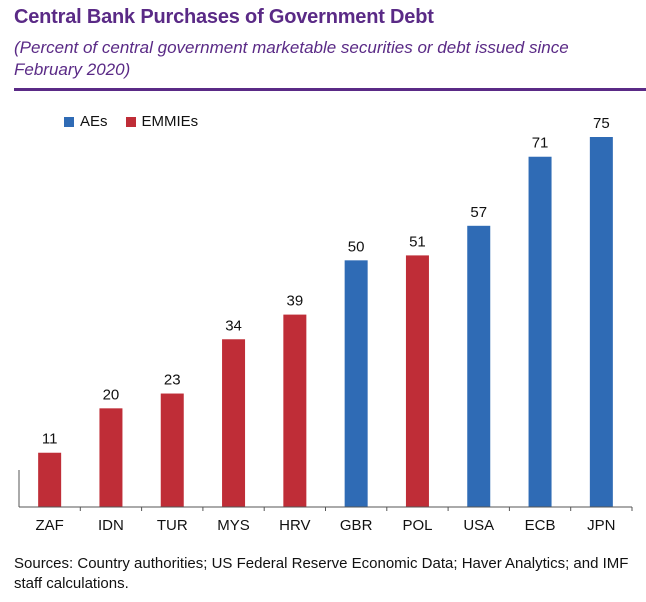 Image resolution: width=646 pixels, height=602 pixels. I want to click on value-label-gbr: 50, so click(356, 246).